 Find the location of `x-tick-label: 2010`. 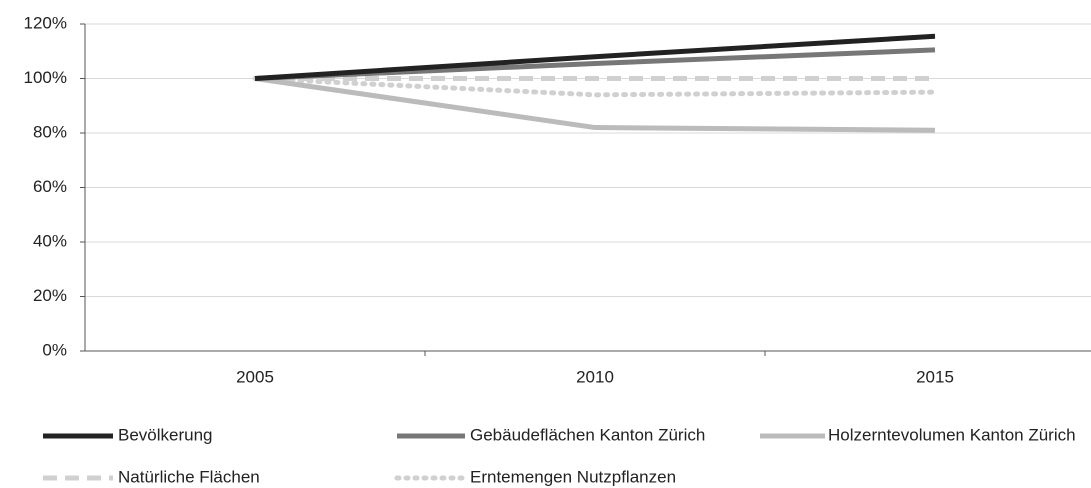

x-tick-label: 2010 is located at coordinates (595, 376).